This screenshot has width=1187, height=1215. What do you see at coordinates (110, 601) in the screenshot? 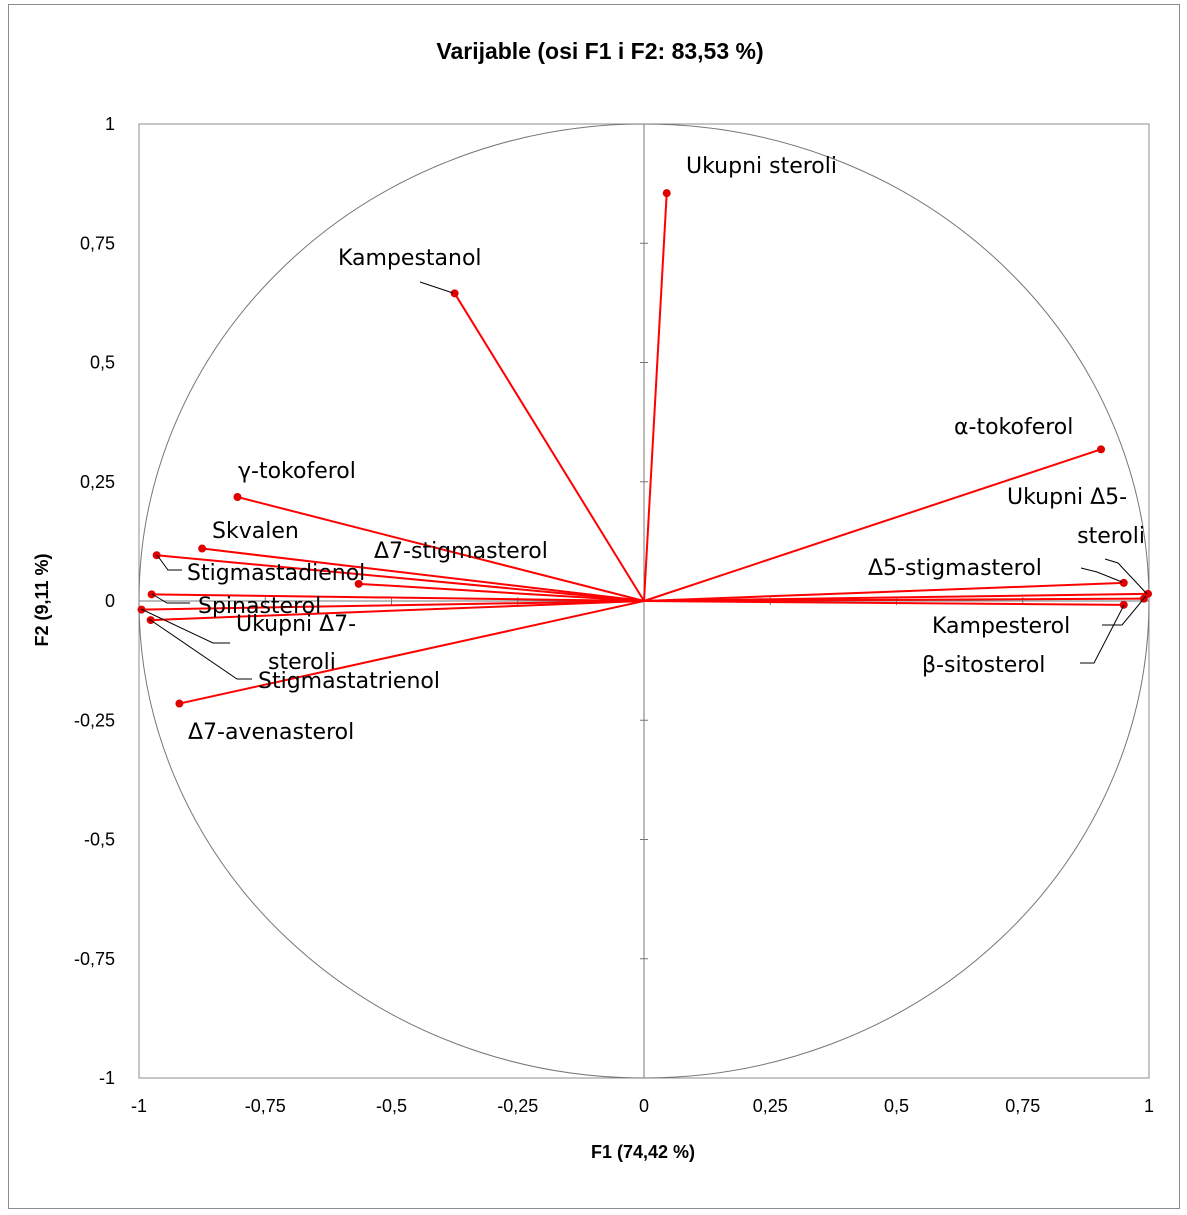
I see `y-tick-label: 0` at bounding box center [110, 601].